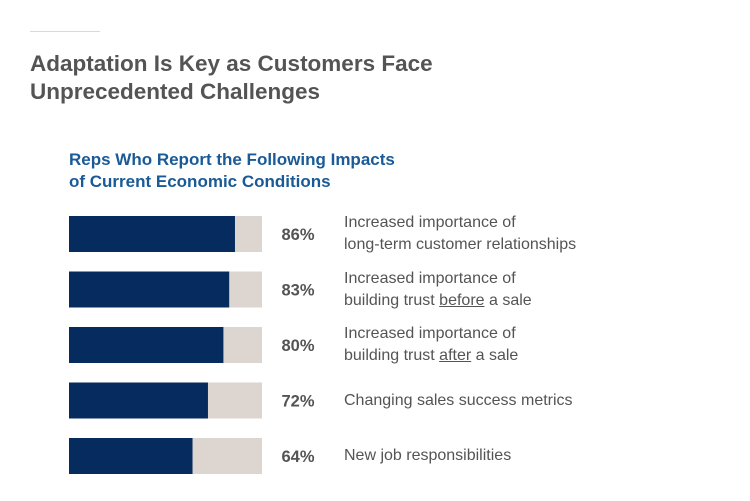 This screenshot has width=750, height=501. I want to click on chart-title-line-2: of Current Economic Conditions, so click(200, 181).